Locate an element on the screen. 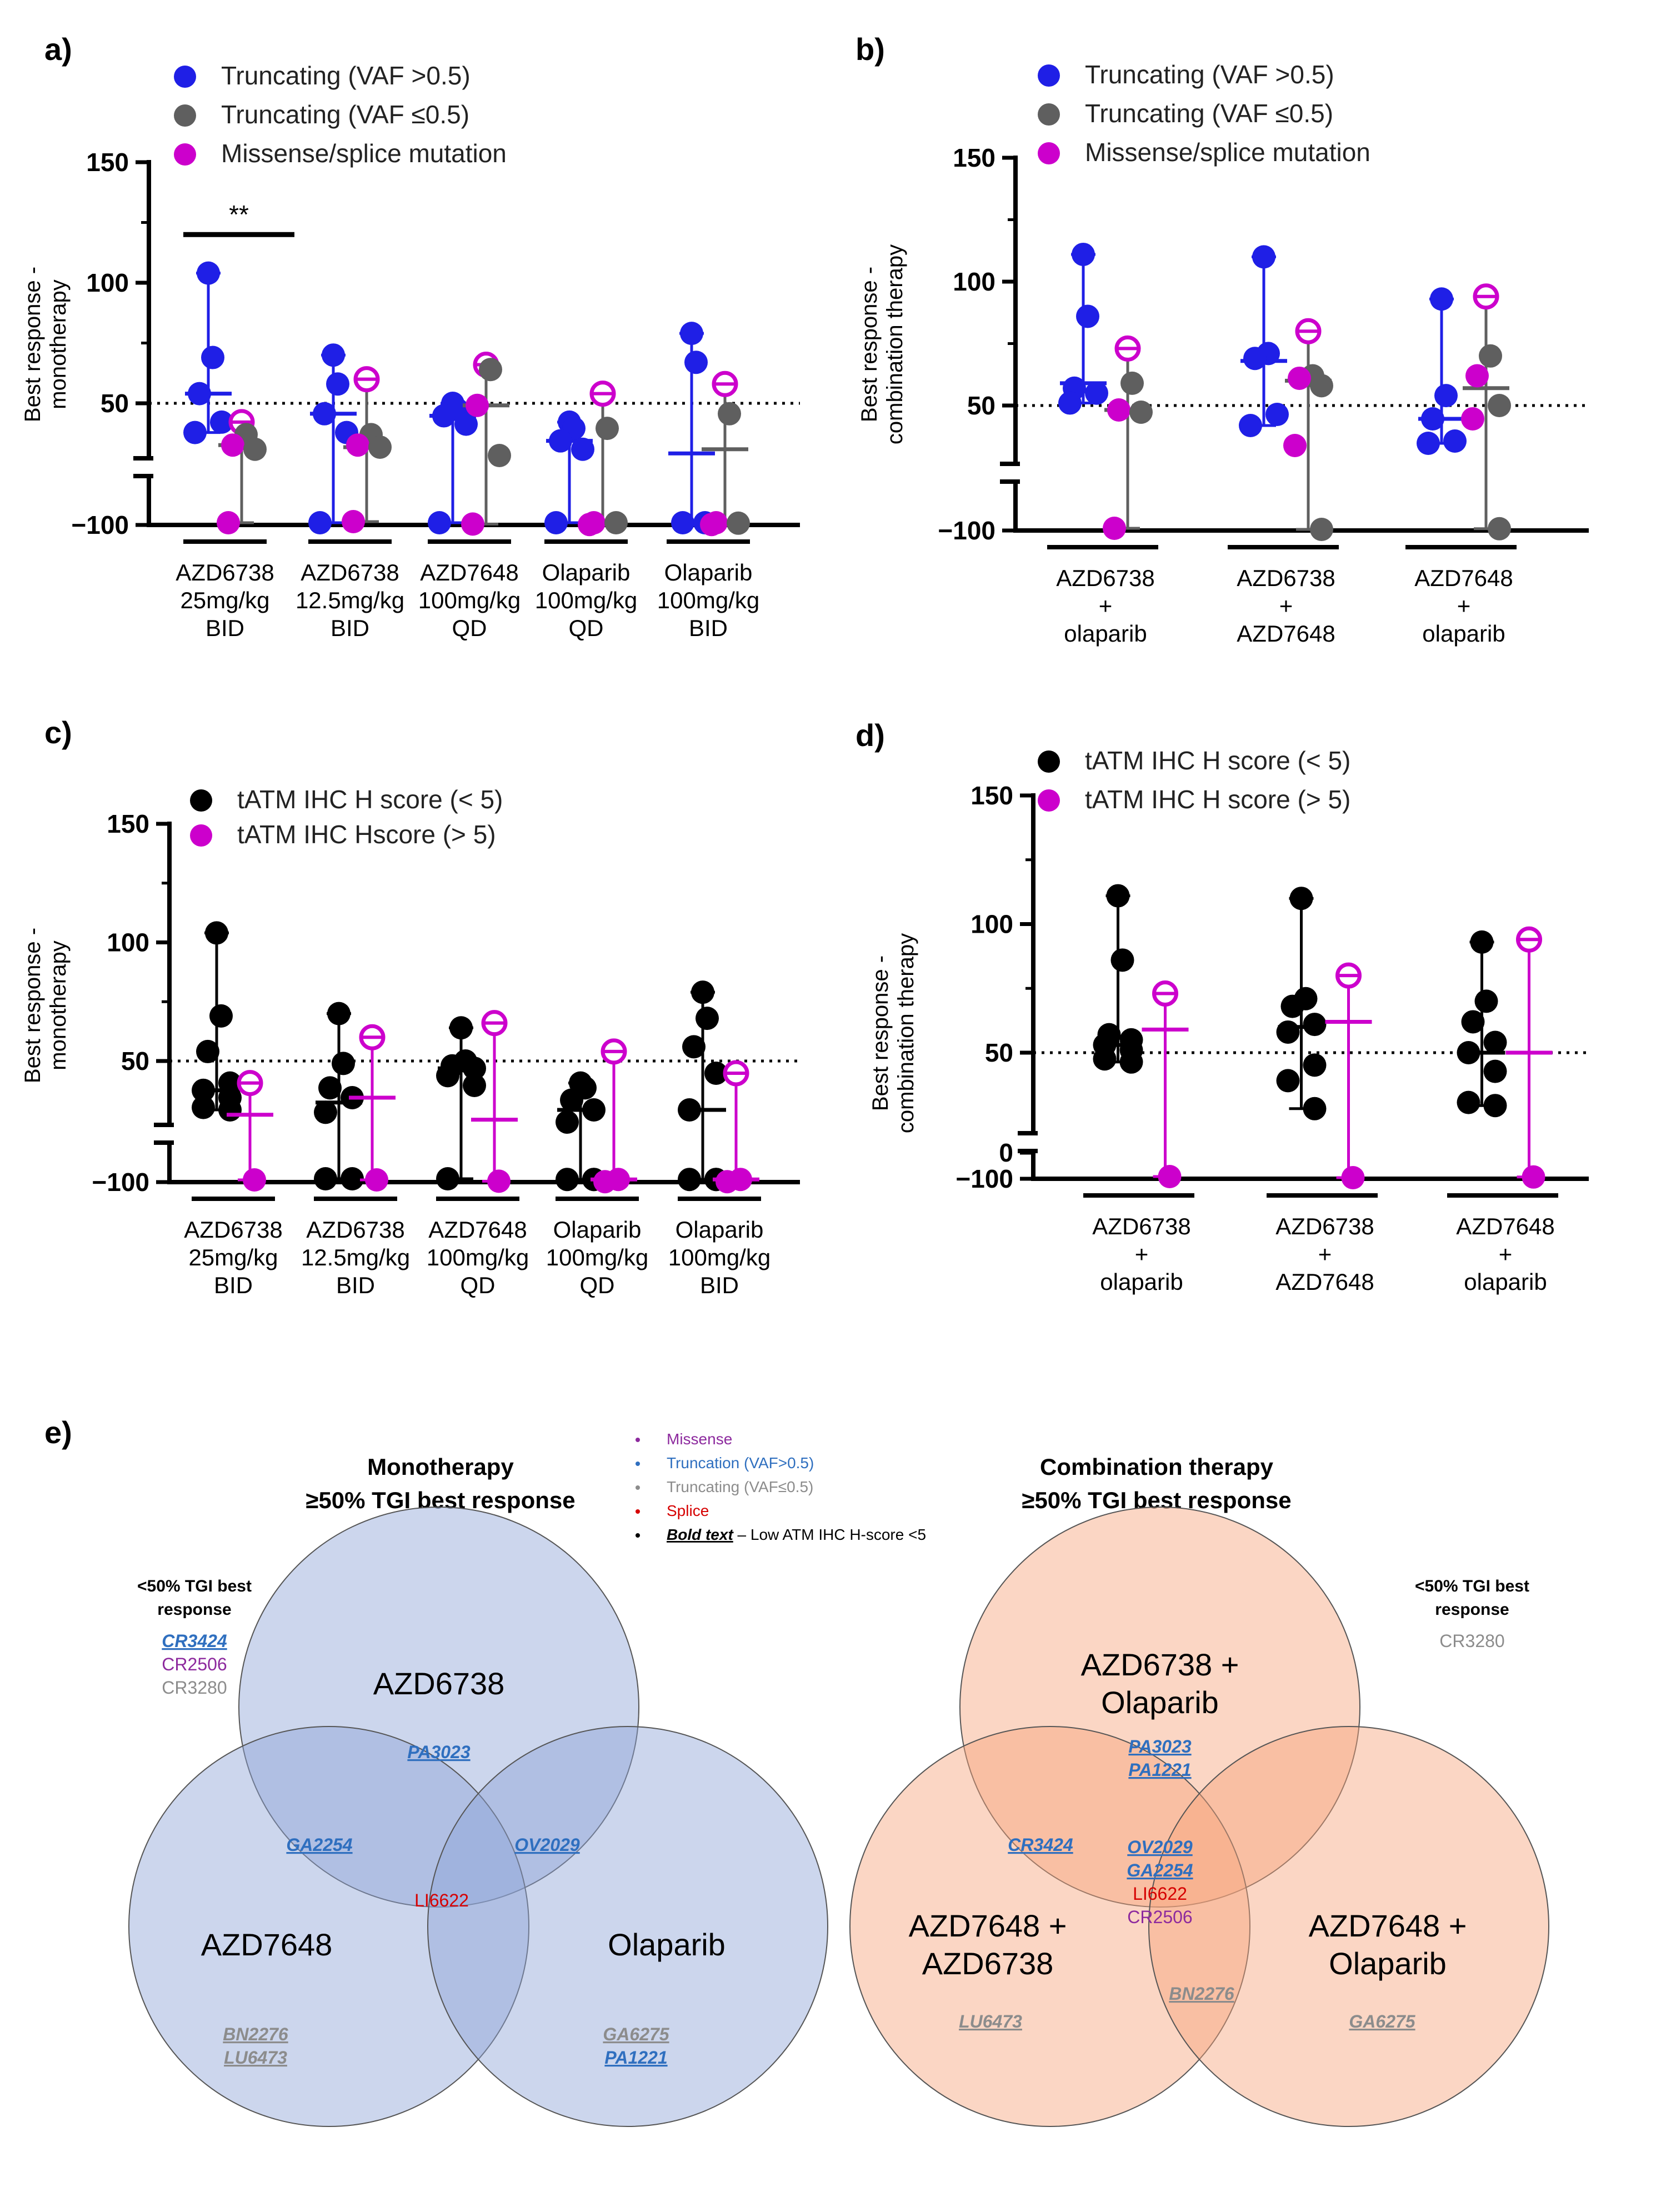 The width and height of the screenshot is (1661, 2212). venn-circle-label: AZD7648 is located at coordinates (267, 1944).